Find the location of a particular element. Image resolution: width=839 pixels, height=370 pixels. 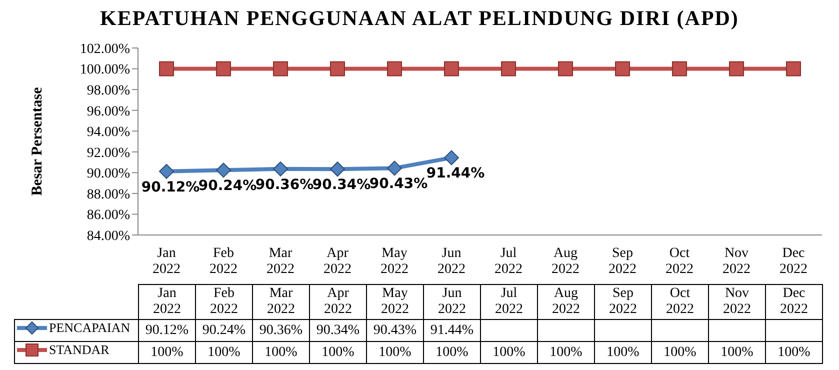

category-label: Jul 2022 is located at coordinates (509, 301).